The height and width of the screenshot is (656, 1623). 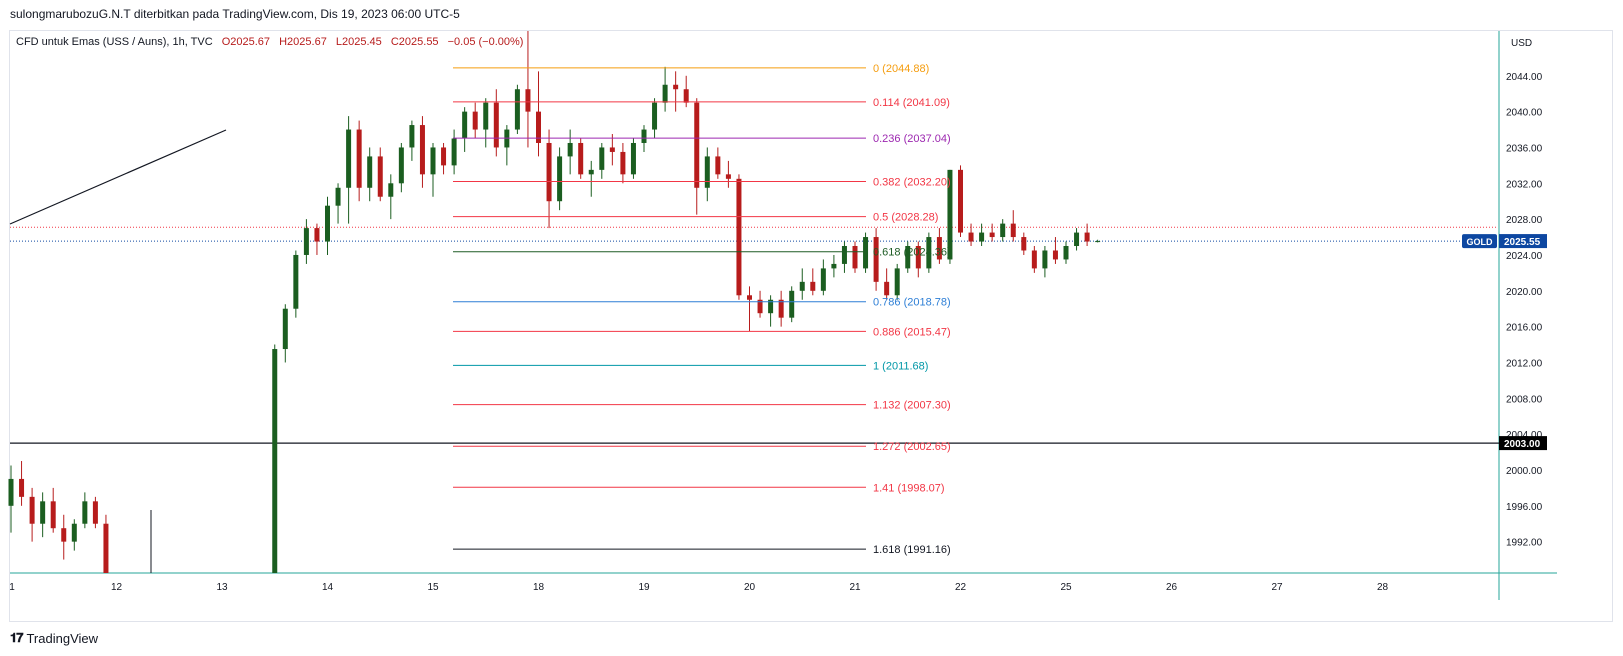 I want to click on brand-name: TradingView, so click(x=62, y=638).